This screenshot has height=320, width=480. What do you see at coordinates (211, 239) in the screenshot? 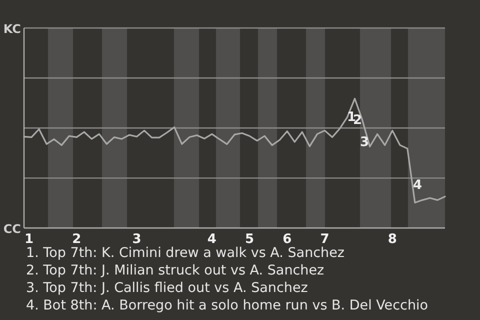
I see `x-tick-label: 4` at bounding box center [211, 239].